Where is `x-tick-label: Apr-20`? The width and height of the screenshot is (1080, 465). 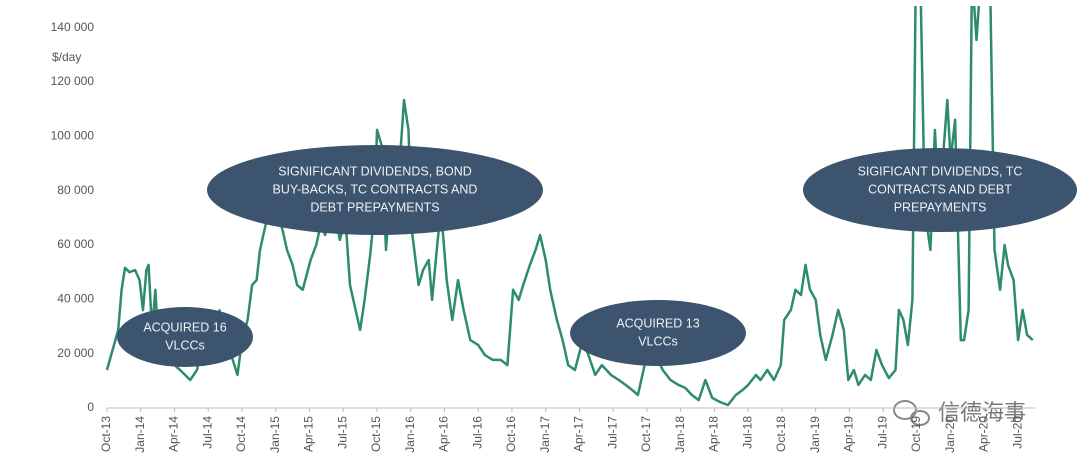 x-tick-label: Apr-20 is located at coordinates (984, 434).